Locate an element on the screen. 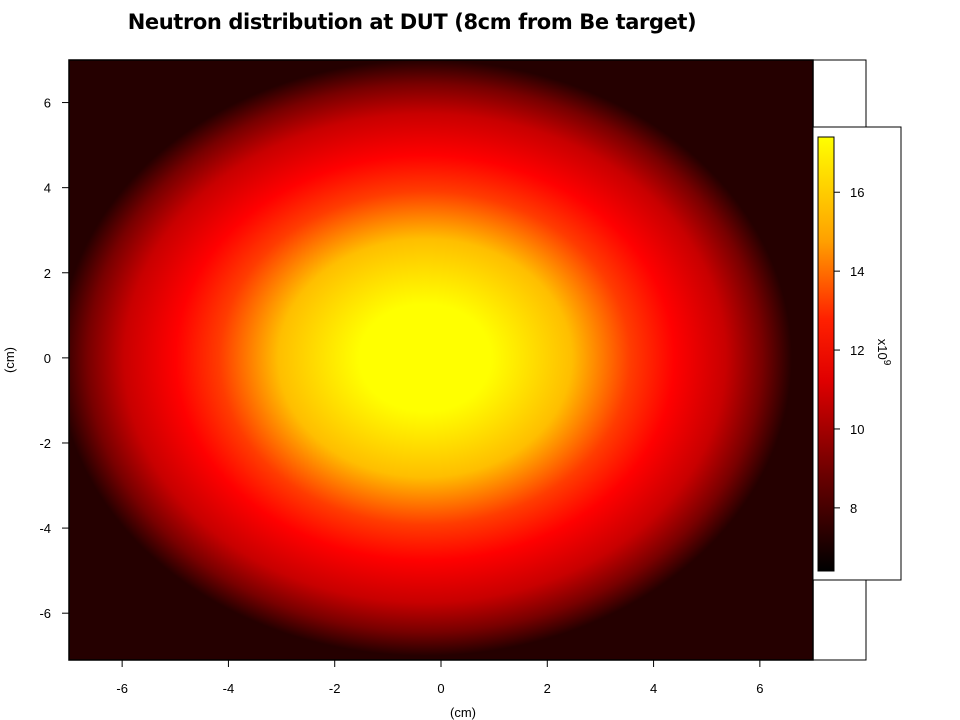  colorbar: 8 10 12 14 16 x109 is located at coordinates (857, 353).